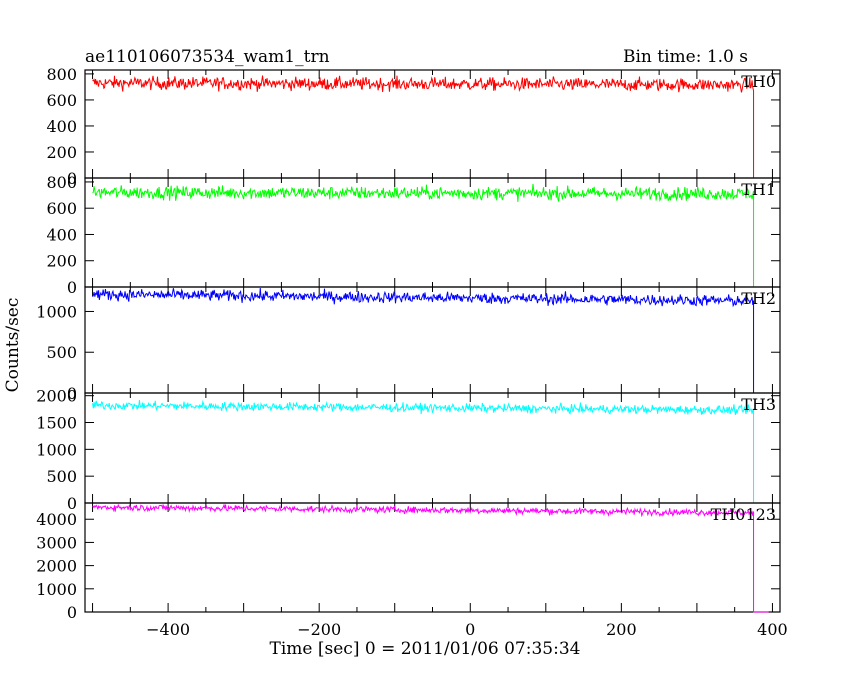 This screenshot has width=850, height=680. Describe the element at coordinates (772, 629) in the screenshot. I see `x-tick-label: 400` at that location.